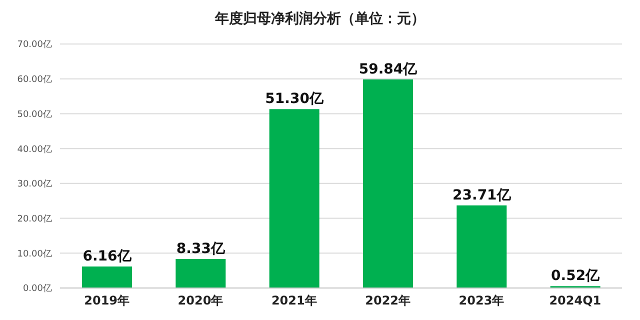 This screenshot has height=320, width=640. Describe the element at coordinates (294, 301) in the screenshot. I see `x-tick-label: 2021年` at that location.